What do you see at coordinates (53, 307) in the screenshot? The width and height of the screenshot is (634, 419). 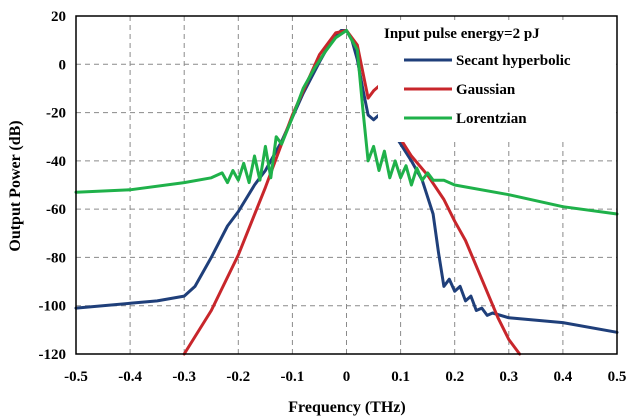 I see `y-tick-label: -100` at bounding box center [53, 307].